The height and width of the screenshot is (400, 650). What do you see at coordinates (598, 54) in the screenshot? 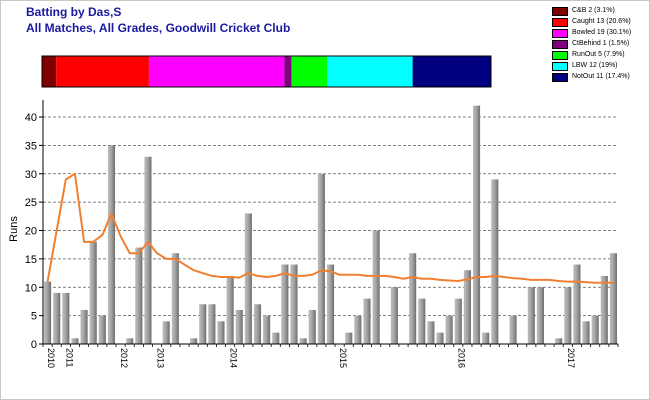
I see `legend-label: RunOut 5 (7.9%)` at bounding box center [598, 54].